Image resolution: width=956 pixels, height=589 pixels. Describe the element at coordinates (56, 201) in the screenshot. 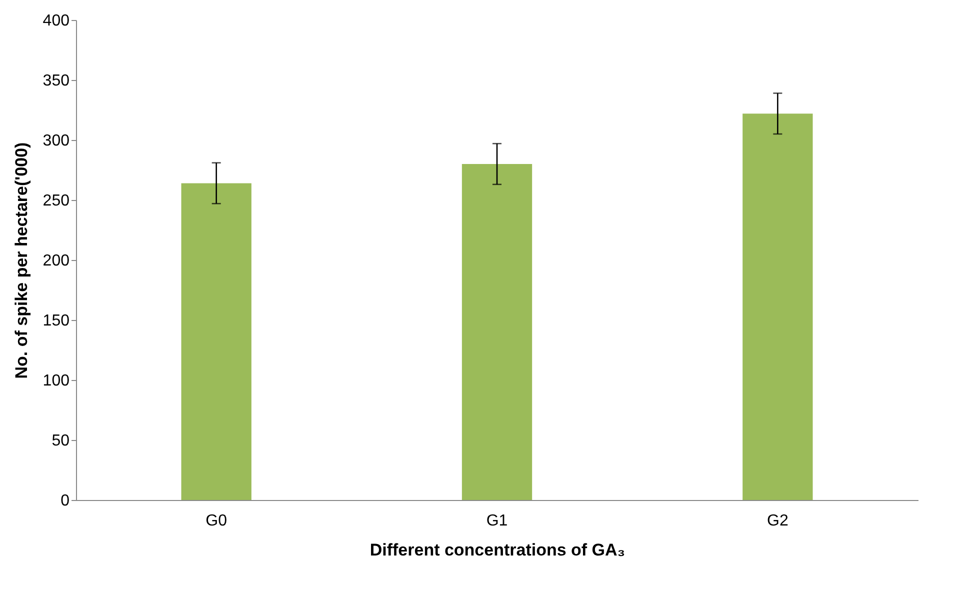

I see `y-tick-label: 250` at that location.